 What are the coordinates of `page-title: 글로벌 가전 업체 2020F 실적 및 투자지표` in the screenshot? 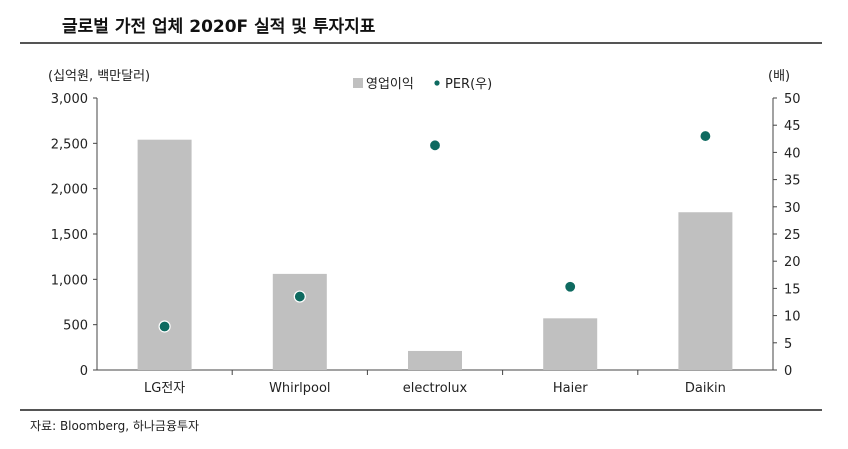 It's located at (219, 27).